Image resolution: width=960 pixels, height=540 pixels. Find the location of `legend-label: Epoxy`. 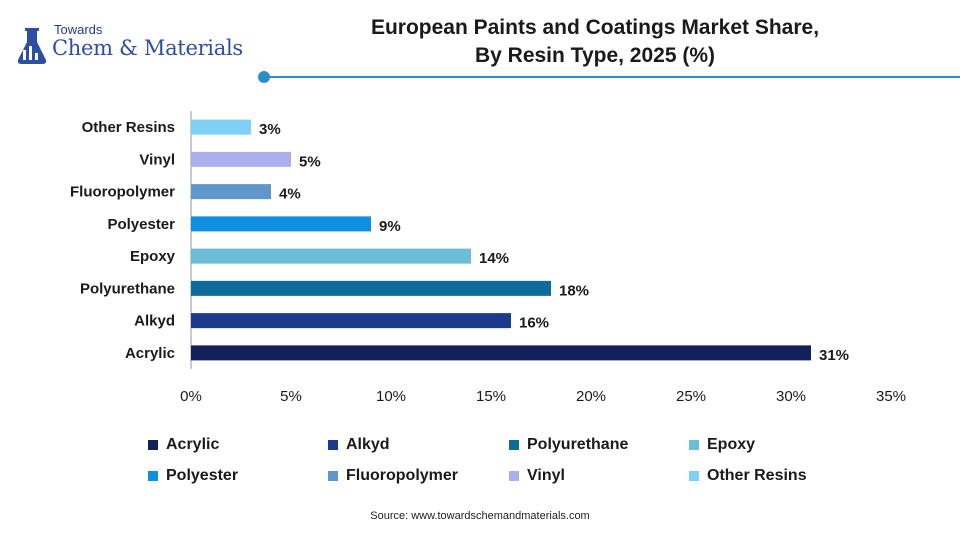

legend-label: Epoxy is located at coordinates (731, 444).